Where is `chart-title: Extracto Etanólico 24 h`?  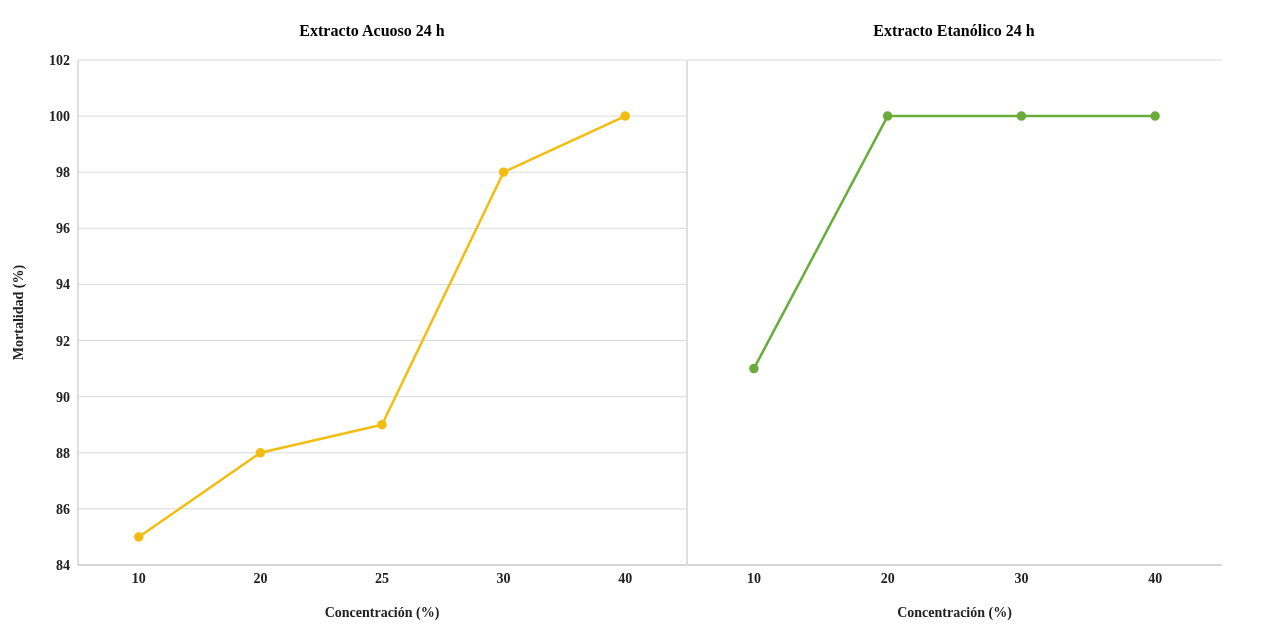 chart-title: Extracto Etanólico 24 h is located at coordinates (954, 31).